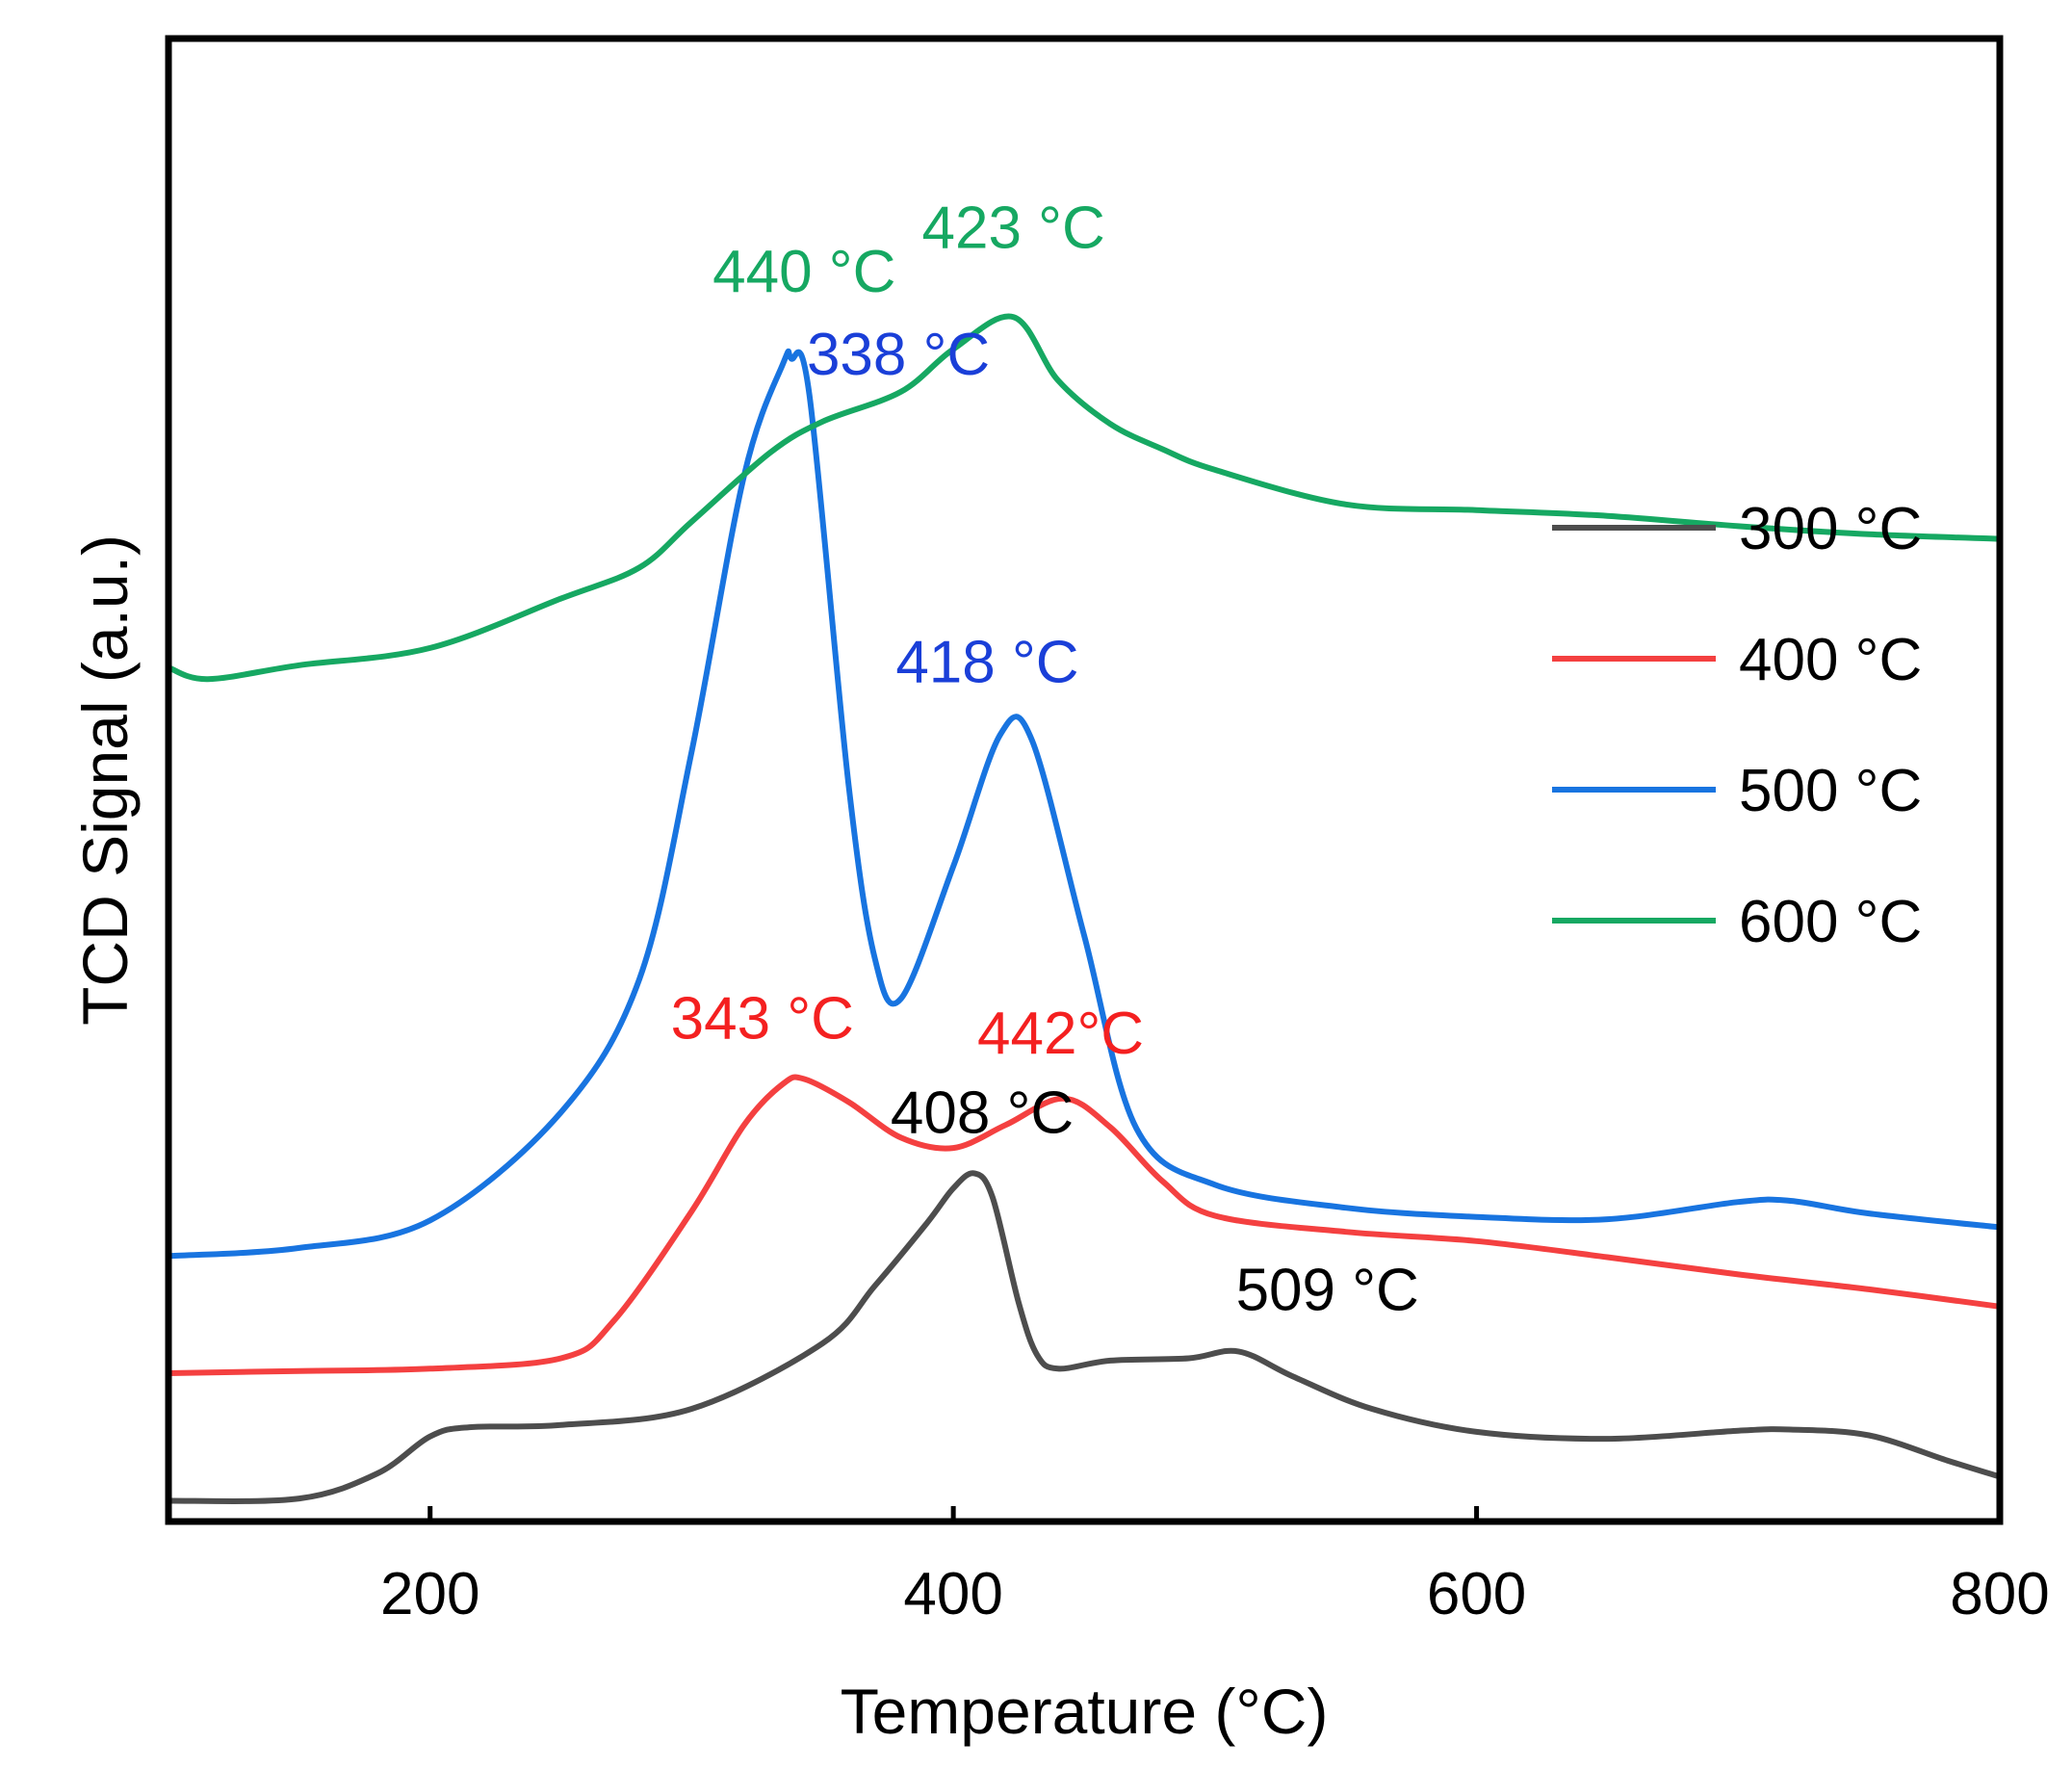 The height and width of the screenshot is (1769, 2072). I want to click on x-tick-label-600: 600, so click(1476, 1594).